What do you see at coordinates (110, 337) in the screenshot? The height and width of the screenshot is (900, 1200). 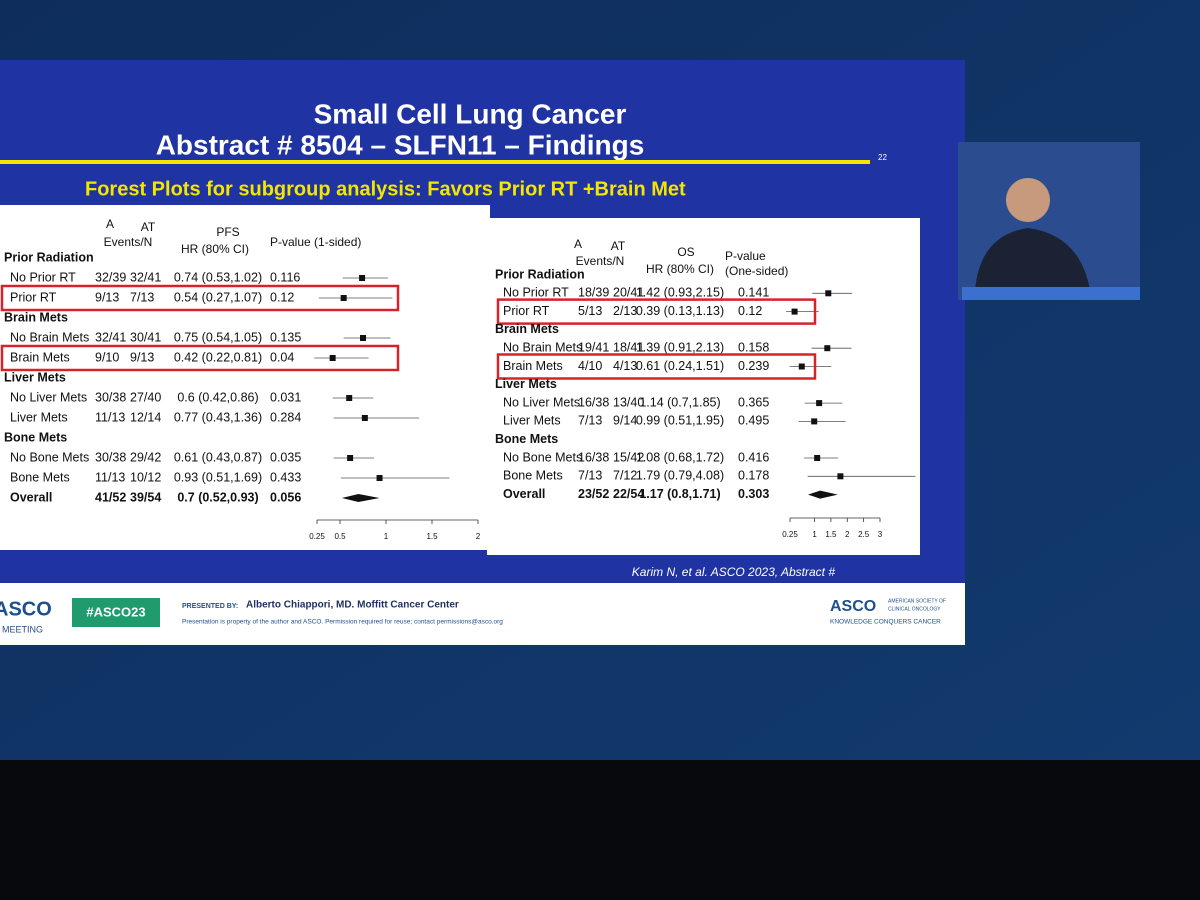 I see `events-a: 32/41` at bounding box center [110, 337].